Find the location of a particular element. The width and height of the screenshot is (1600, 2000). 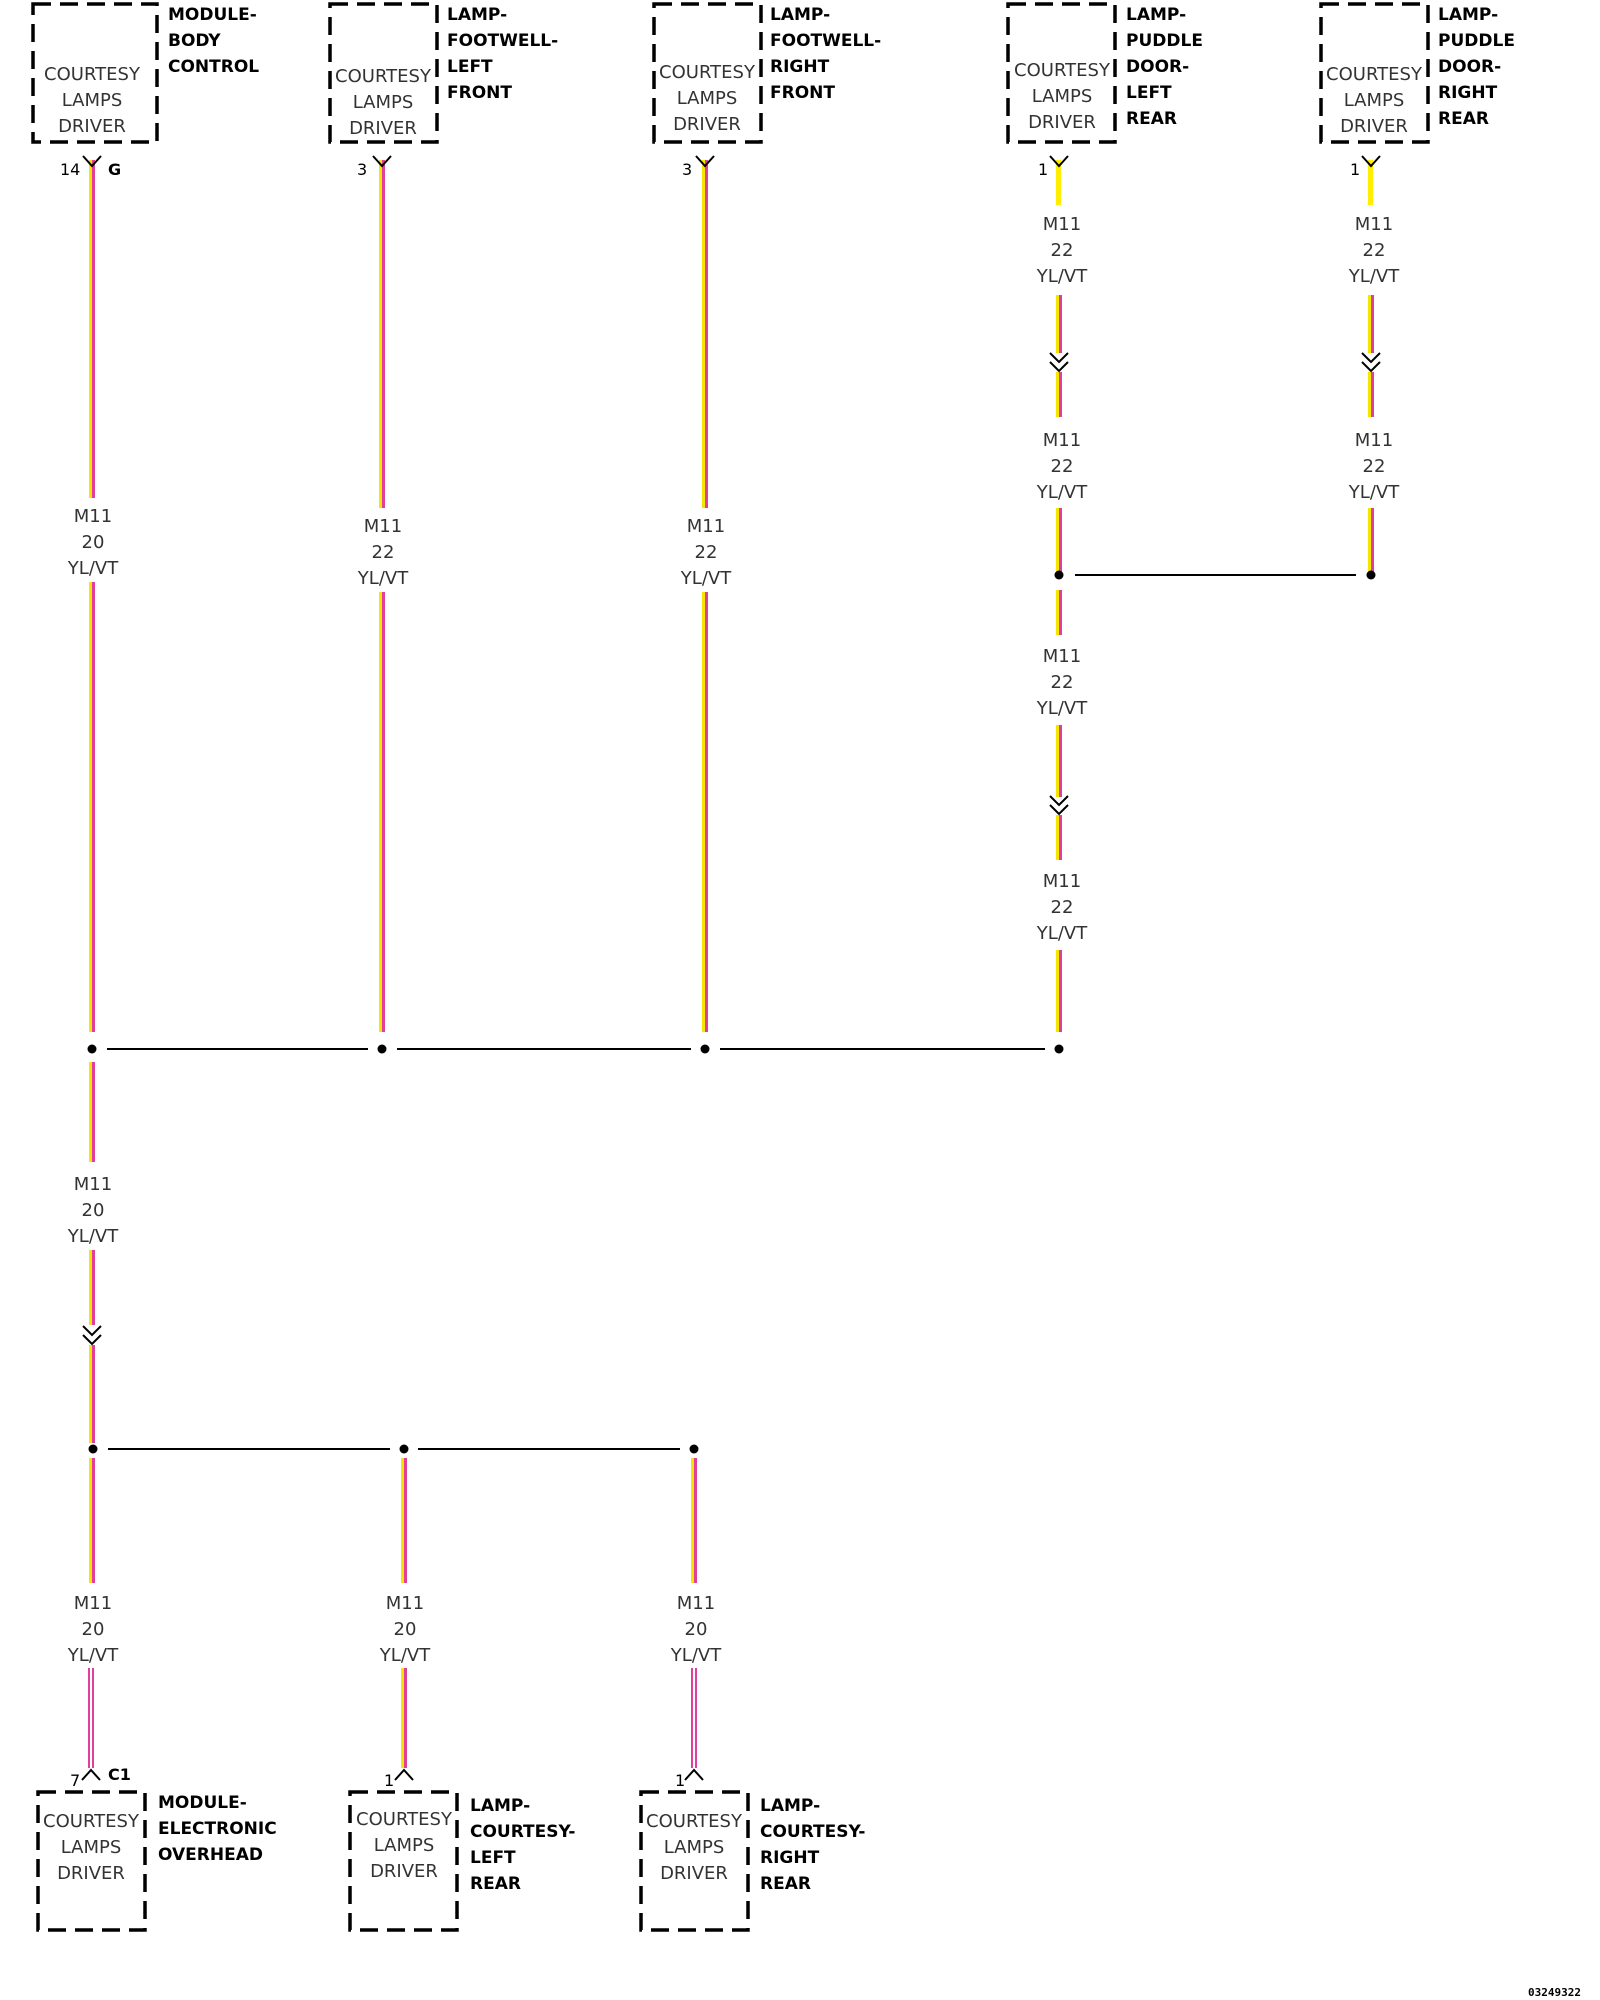

wire-footwell-rf-segment is located at coordinates (705, 596).